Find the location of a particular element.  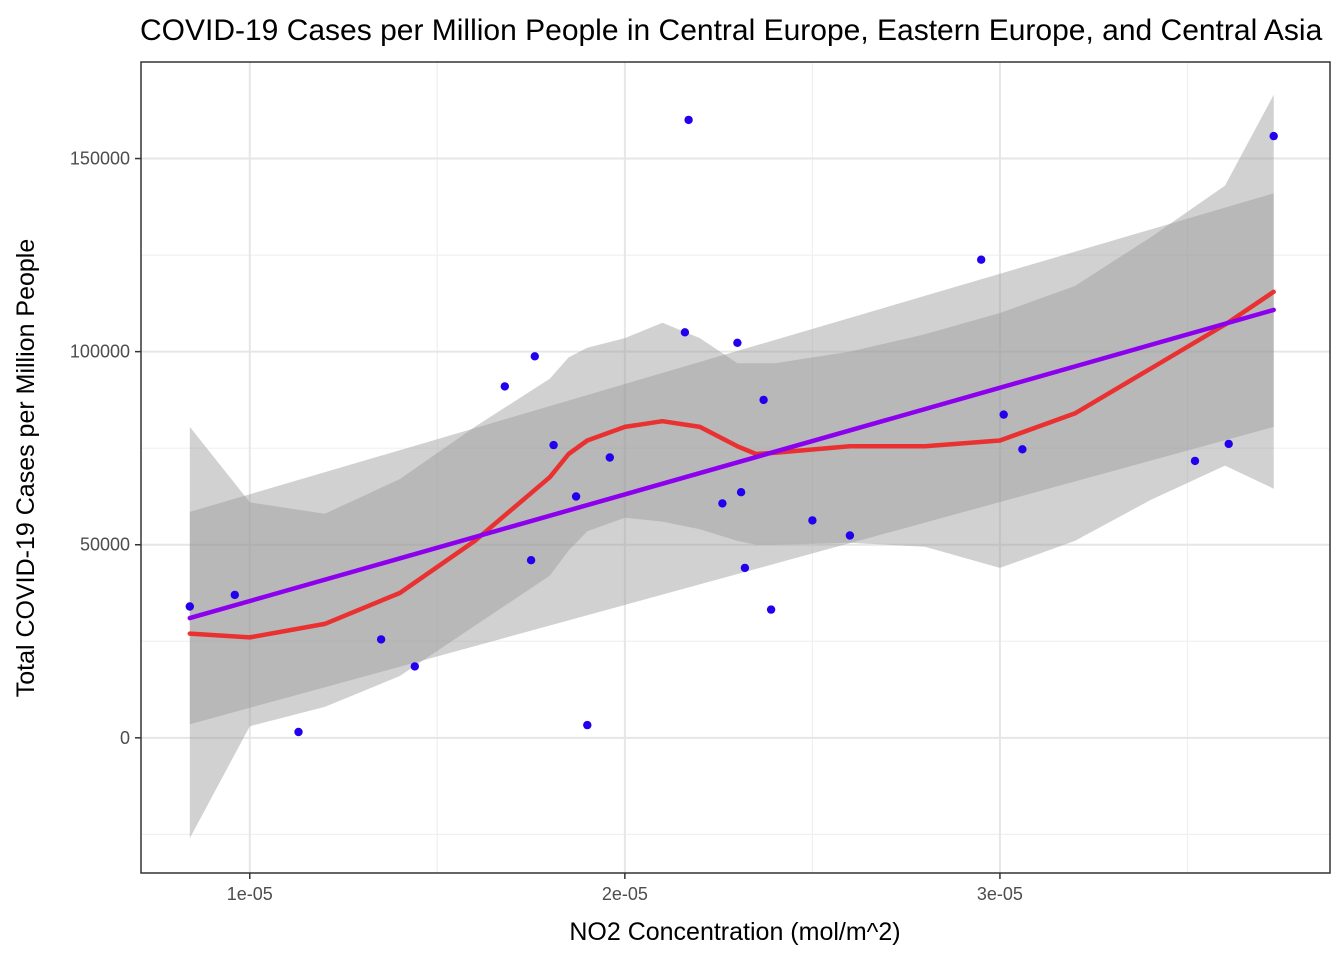

x-tick-label: 3e-05 is located at coordinates (1000, 894).